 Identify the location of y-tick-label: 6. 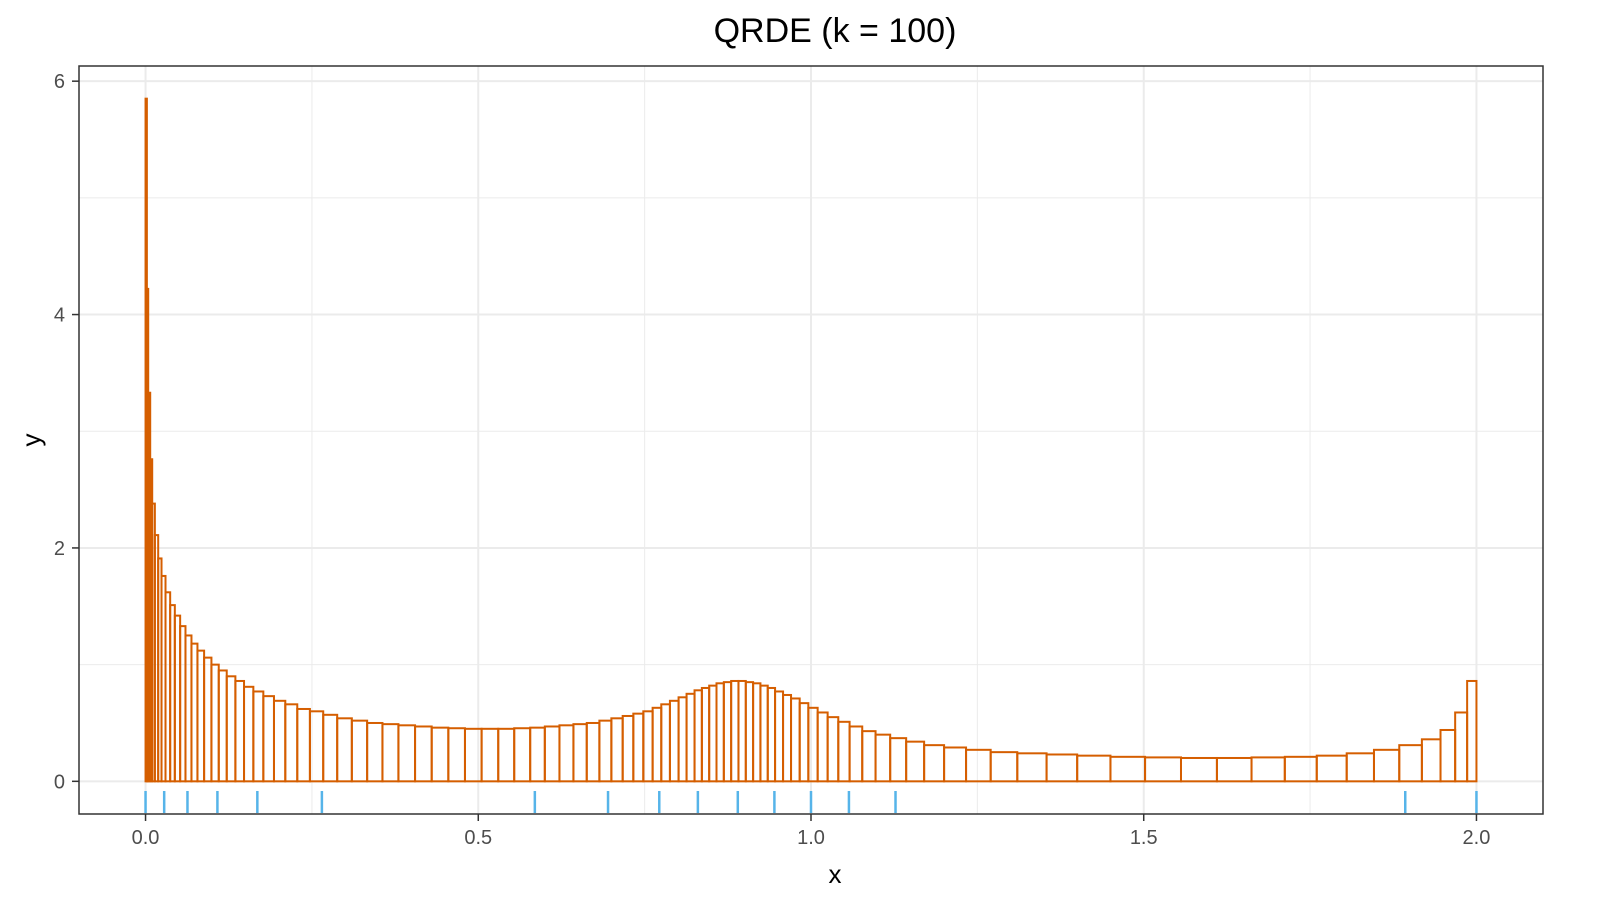
(59, 82).